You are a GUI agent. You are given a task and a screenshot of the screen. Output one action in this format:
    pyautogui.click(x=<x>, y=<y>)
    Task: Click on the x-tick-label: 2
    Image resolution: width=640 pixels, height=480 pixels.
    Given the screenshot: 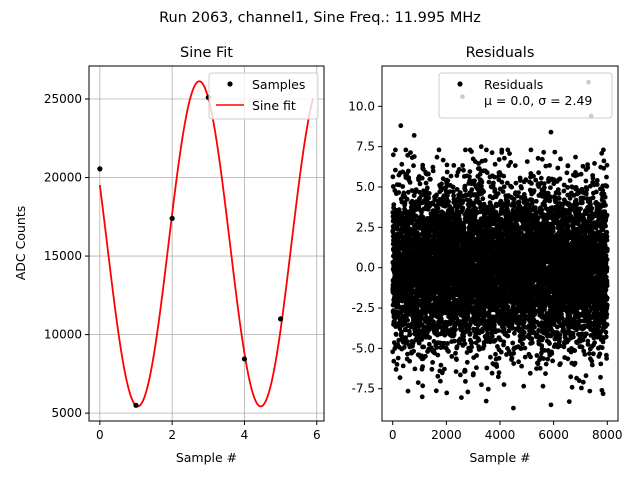 What is the action you would take?
    pyautogui.click(x=172, y=435)
    